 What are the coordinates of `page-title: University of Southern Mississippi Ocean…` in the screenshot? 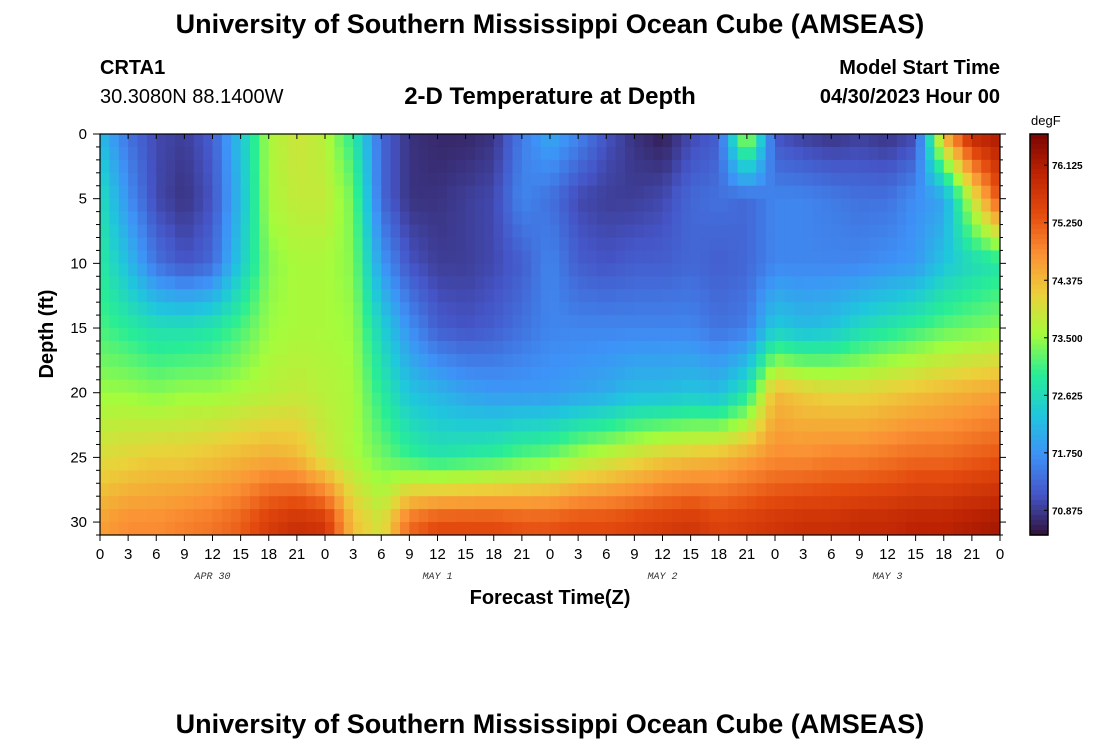 It's located at (550, 24).